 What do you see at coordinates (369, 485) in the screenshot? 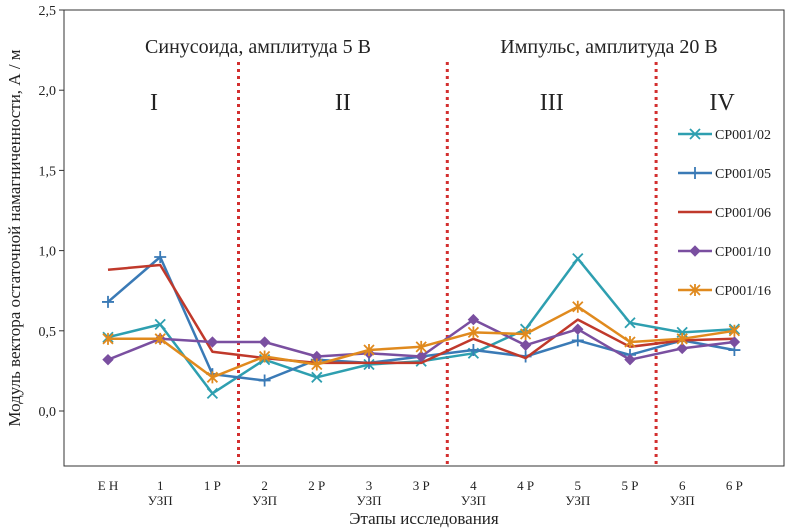
I see `x-tick-label: 3` at bounding box center [369, 485].